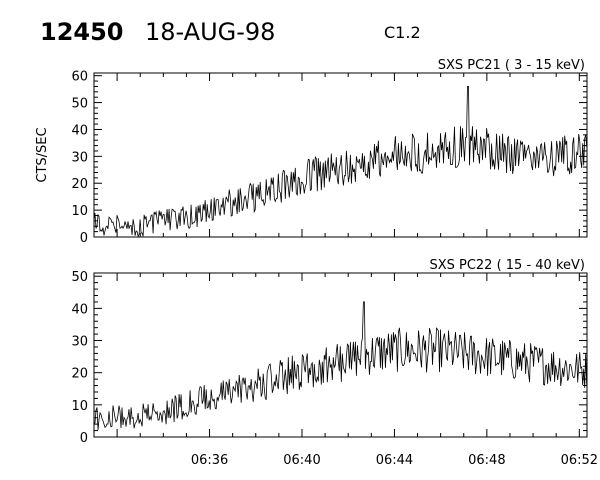  I want to click on x-tick-label: 06:48, so click(486, 460).